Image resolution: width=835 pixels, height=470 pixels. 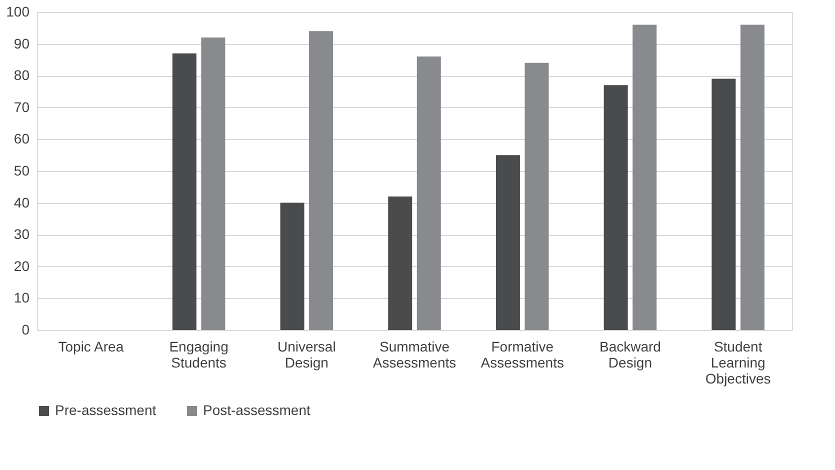 What do you see at coordinates (22, 170) in the screenshot?
I see `y-tick-label: 50` at bounding box center [22, 170].